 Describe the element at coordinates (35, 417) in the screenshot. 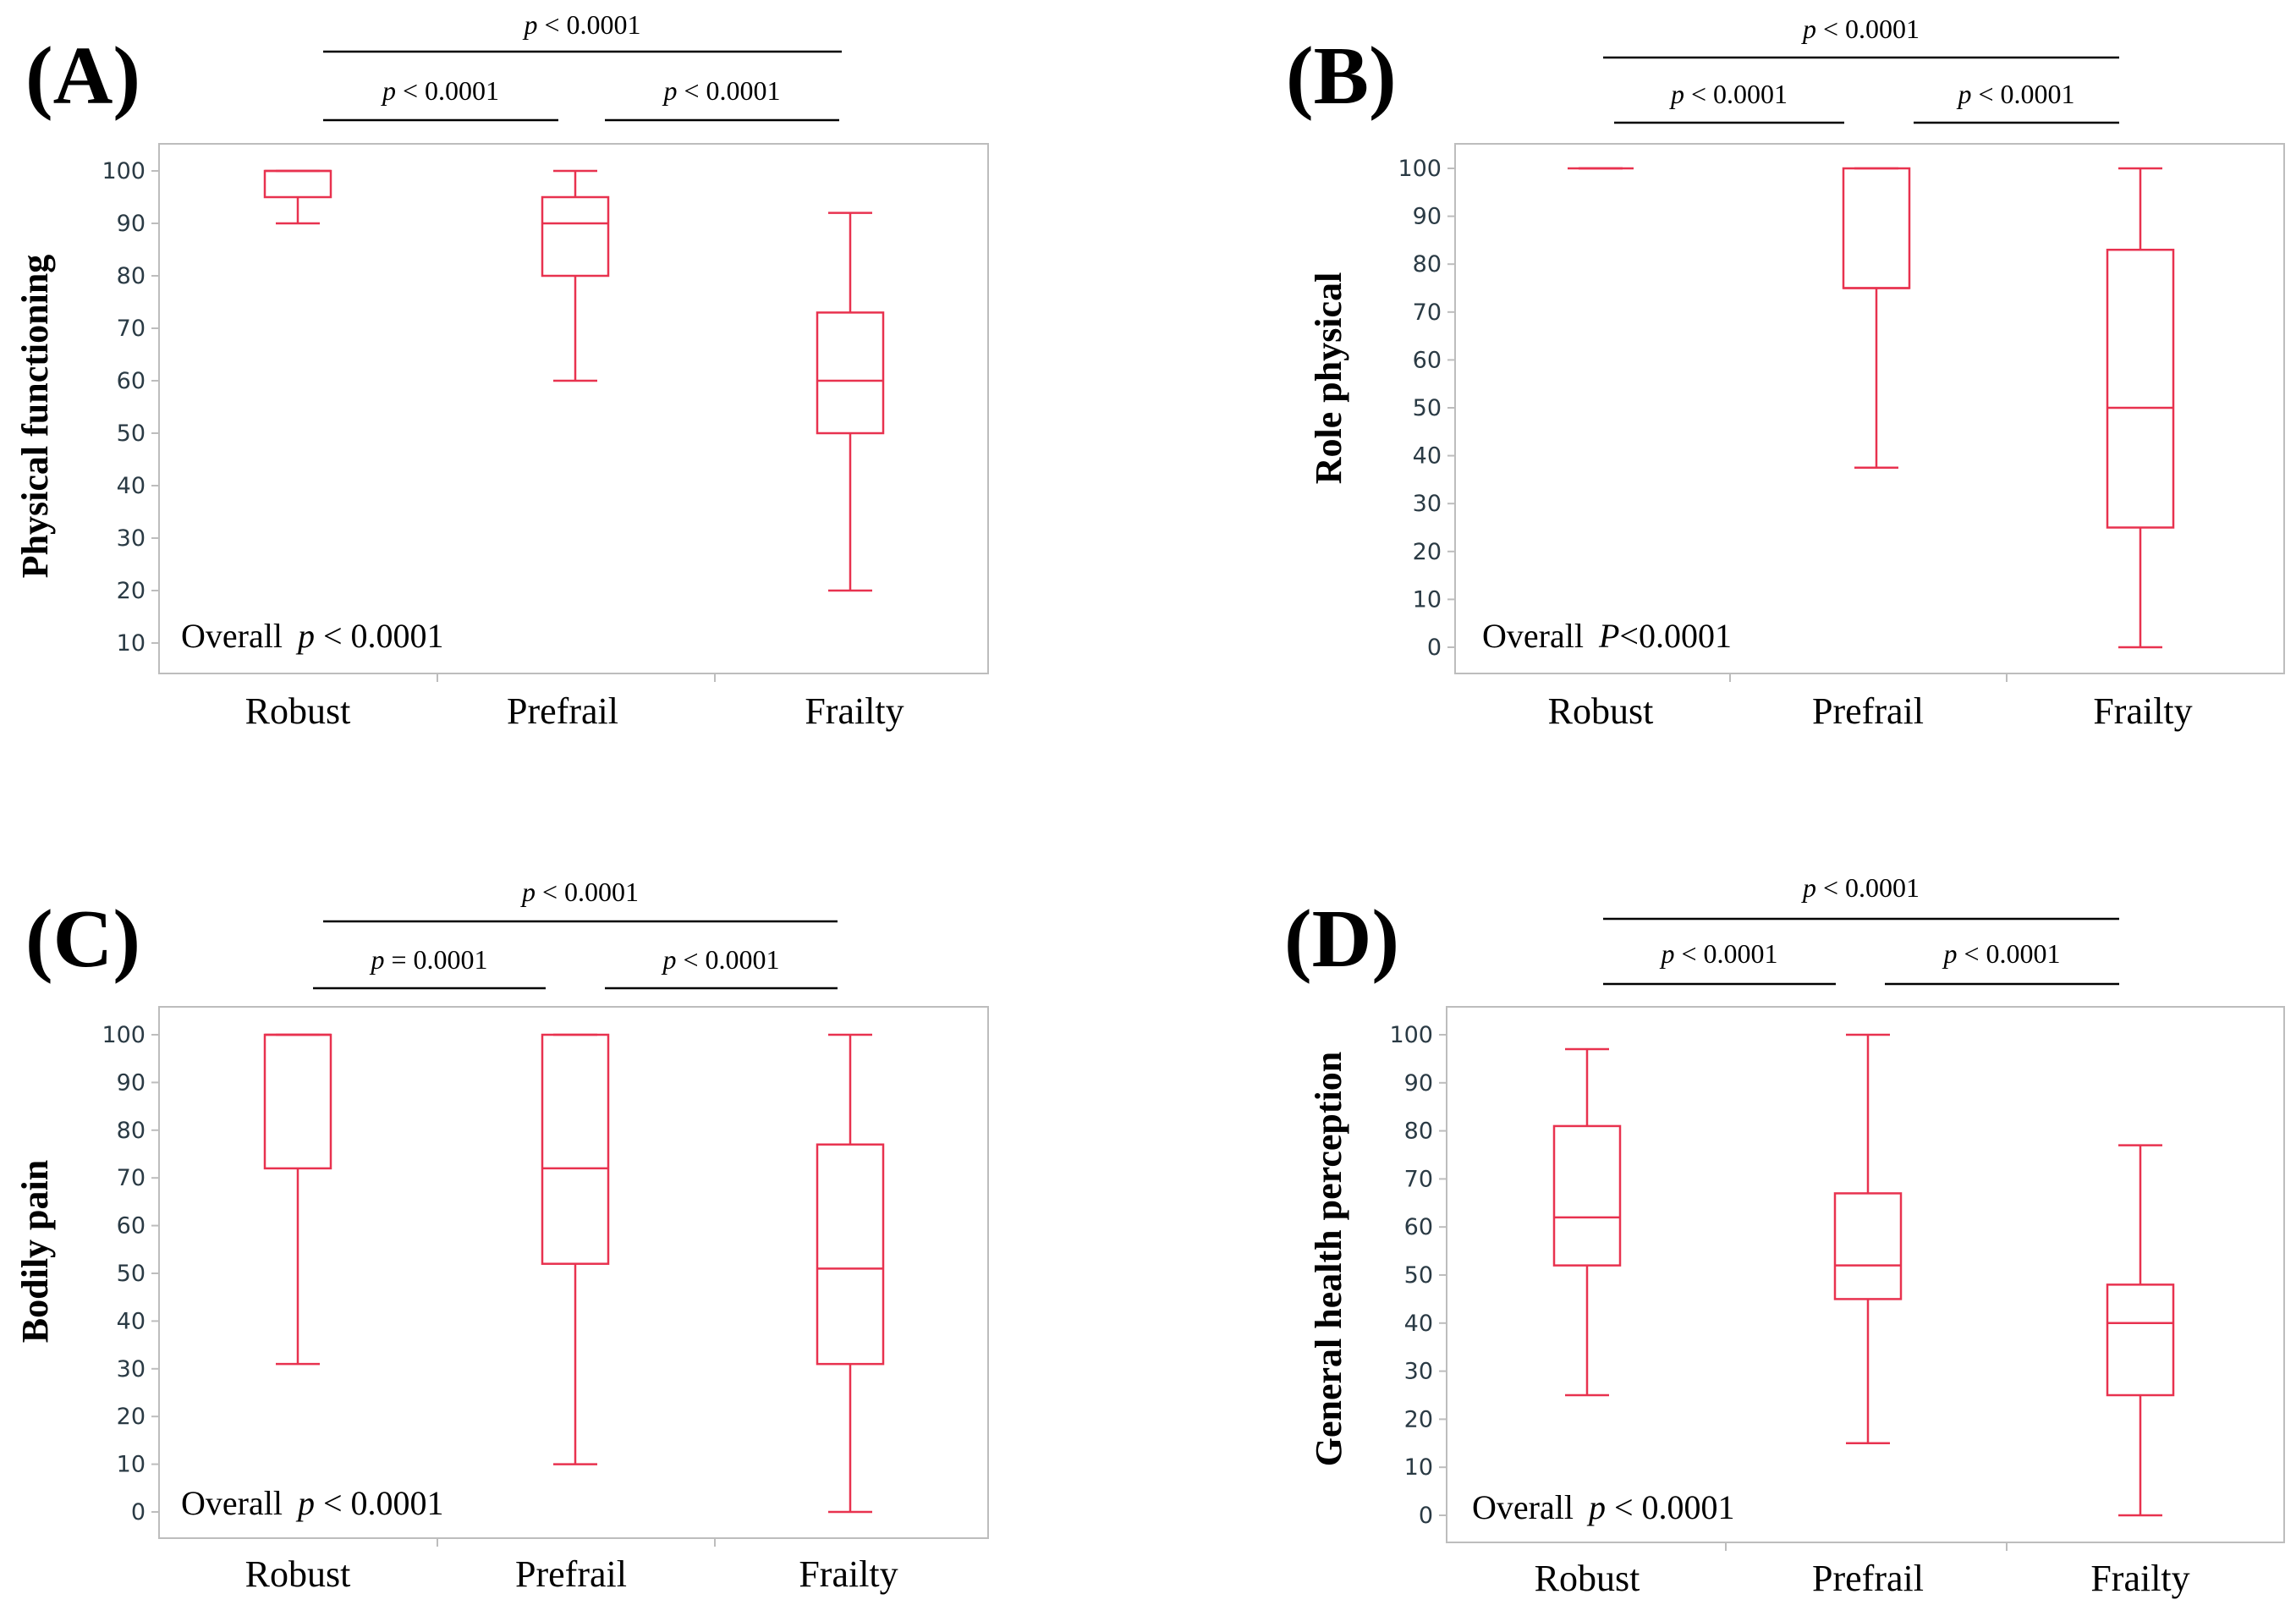

I see `y-axis-label: Physical functioning` at that location.